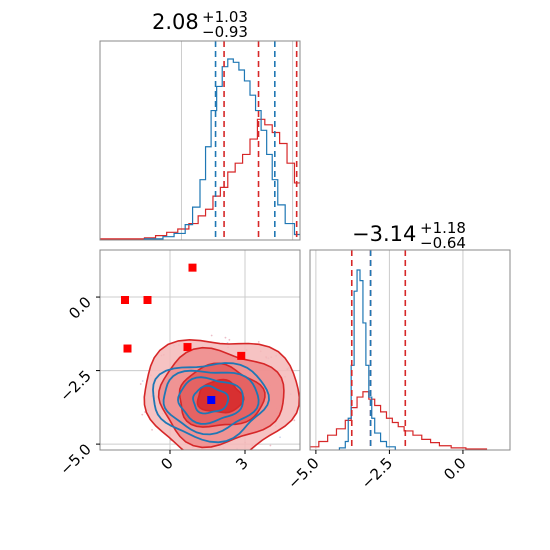 This screenshot has height=550, width=550. What do you see at coordinates (75, 386) in the screenshot?
I see `y-tick-label-b-1: −2.5` at bounding box center [75, 386].